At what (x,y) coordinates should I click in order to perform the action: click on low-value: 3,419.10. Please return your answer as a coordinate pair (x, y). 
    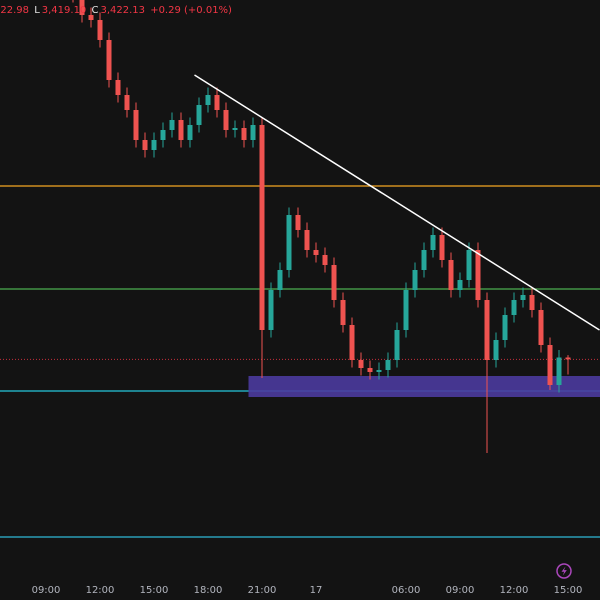
    Looking at the image, I should click on (64, 10).